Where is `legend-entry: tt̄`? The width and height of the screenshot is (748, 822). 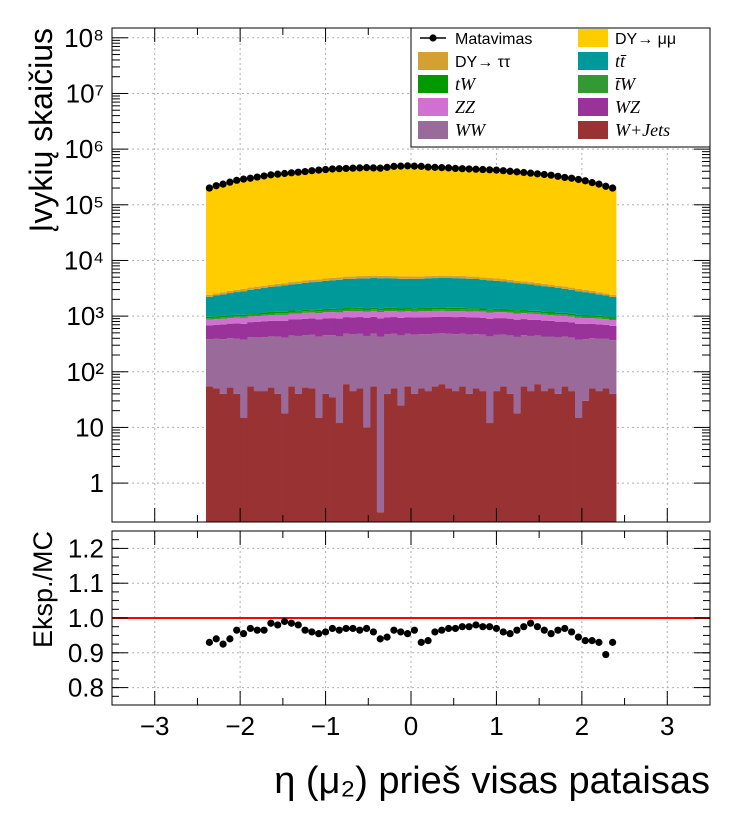
legend-entry: tt̄ is located at coordinates (602, 61).